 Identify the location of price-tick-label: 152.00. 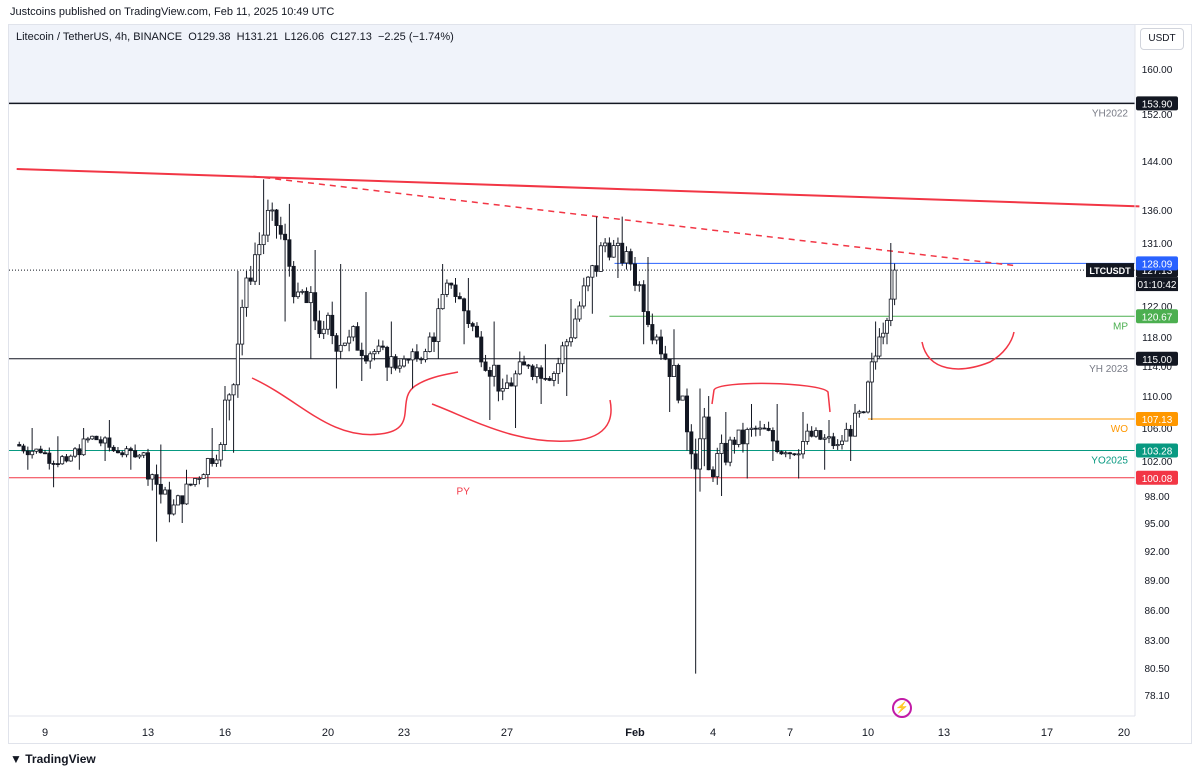
(1157, 115).